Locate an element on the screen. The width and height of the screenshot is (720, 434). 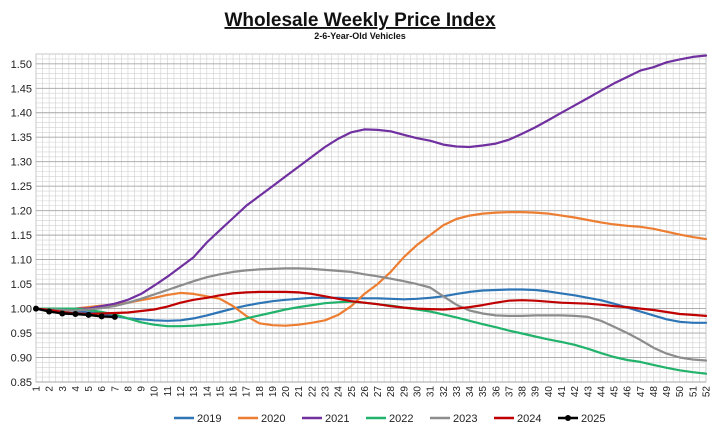
x-tick-label: 19 is located at coordinates (273, 392).